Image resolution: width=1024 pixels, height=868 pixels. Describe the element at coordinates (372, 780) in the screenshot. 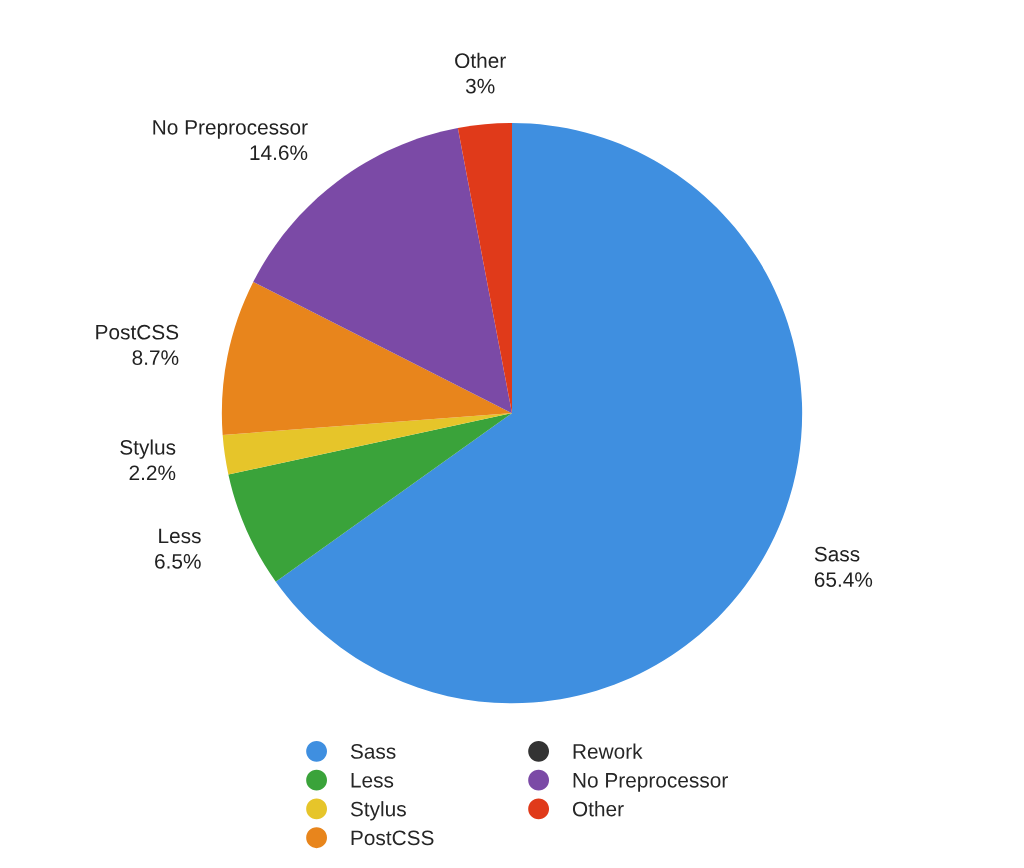

I see `legend-label: Less` at that location.